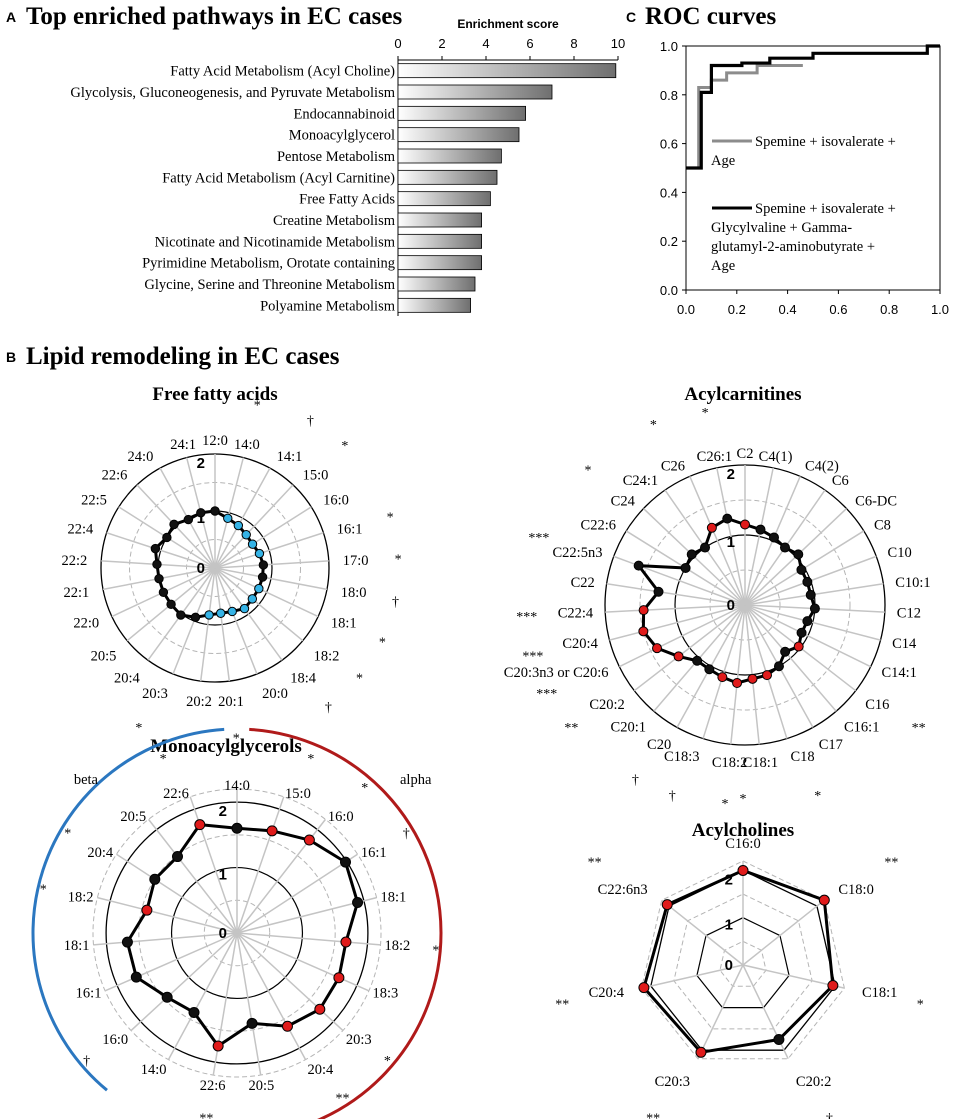 This screenshot has width=959, height=1119. I want to click on radar-category-label: C18:1, so click(760, 763).